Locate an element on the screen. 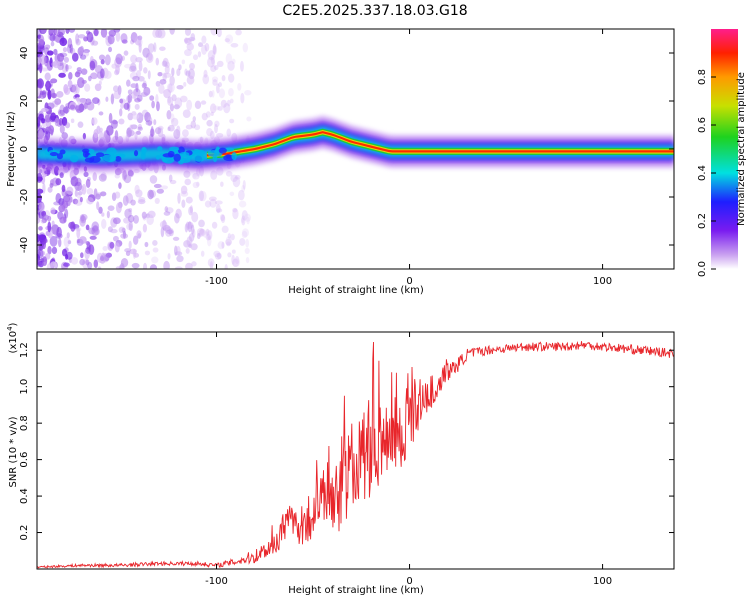 This screenshot has height=600, width=750. y-tick-label: 0.6 is located at coordinates (24, 460).